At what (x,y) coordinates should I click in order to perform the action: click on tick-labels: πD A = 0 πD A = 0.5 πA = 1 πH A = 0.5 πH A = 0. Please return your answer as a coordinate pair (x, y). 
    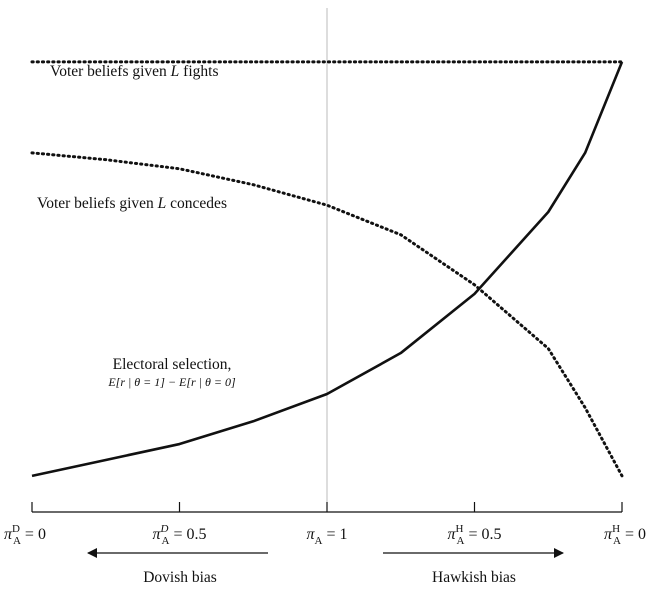
    Looking at the image, I should click on (325, 535).